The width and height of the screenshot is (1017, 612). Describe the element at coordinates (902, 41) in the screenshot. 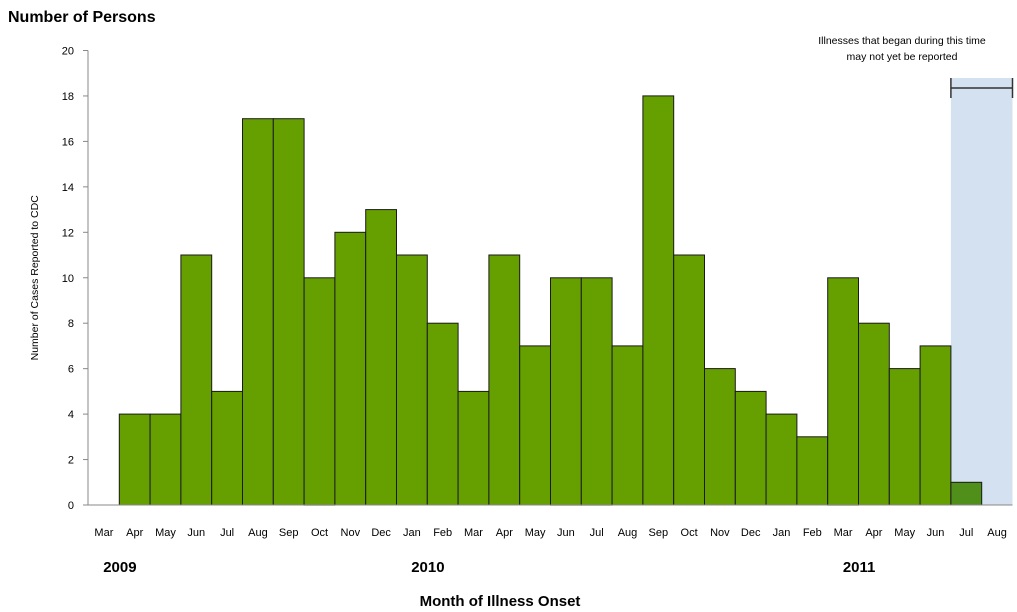

I see `annotation-line-1: Illnesses that began during this time` at that location.